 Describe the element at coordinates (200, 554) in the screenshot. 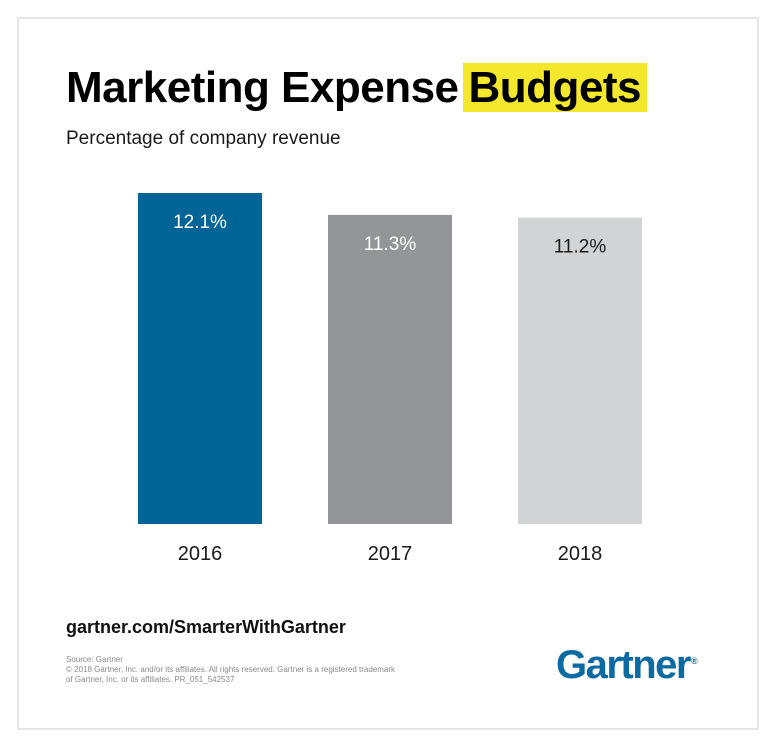

I see `x-tick-label: 2016` at that location.